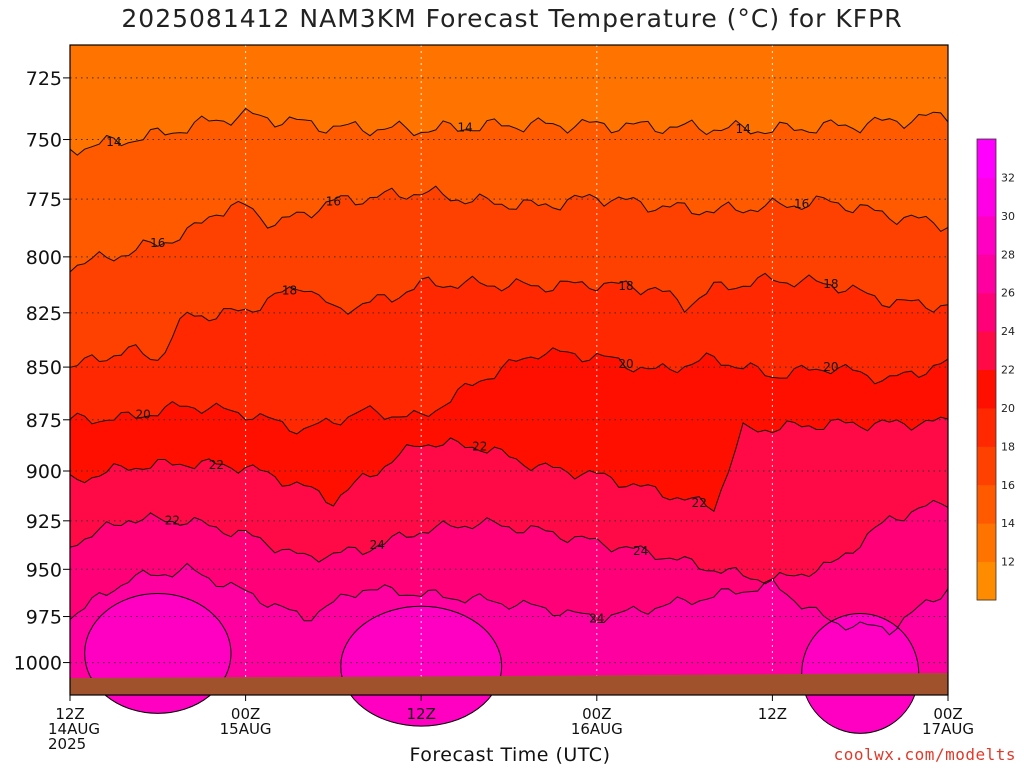 The height and width of the screenshot is (768, 1024). I want to click on colorbar-label: 30, so click(1008, 216).